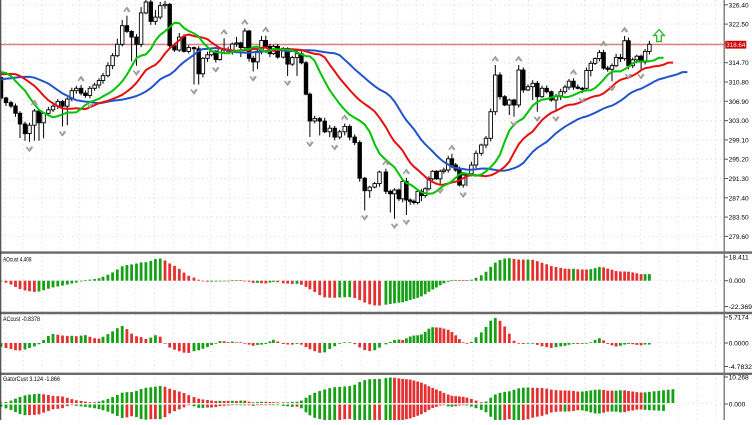 The height and width of the screenshot is (425, 752). I want to click on svg-text: 279.60, so click(739, 237).